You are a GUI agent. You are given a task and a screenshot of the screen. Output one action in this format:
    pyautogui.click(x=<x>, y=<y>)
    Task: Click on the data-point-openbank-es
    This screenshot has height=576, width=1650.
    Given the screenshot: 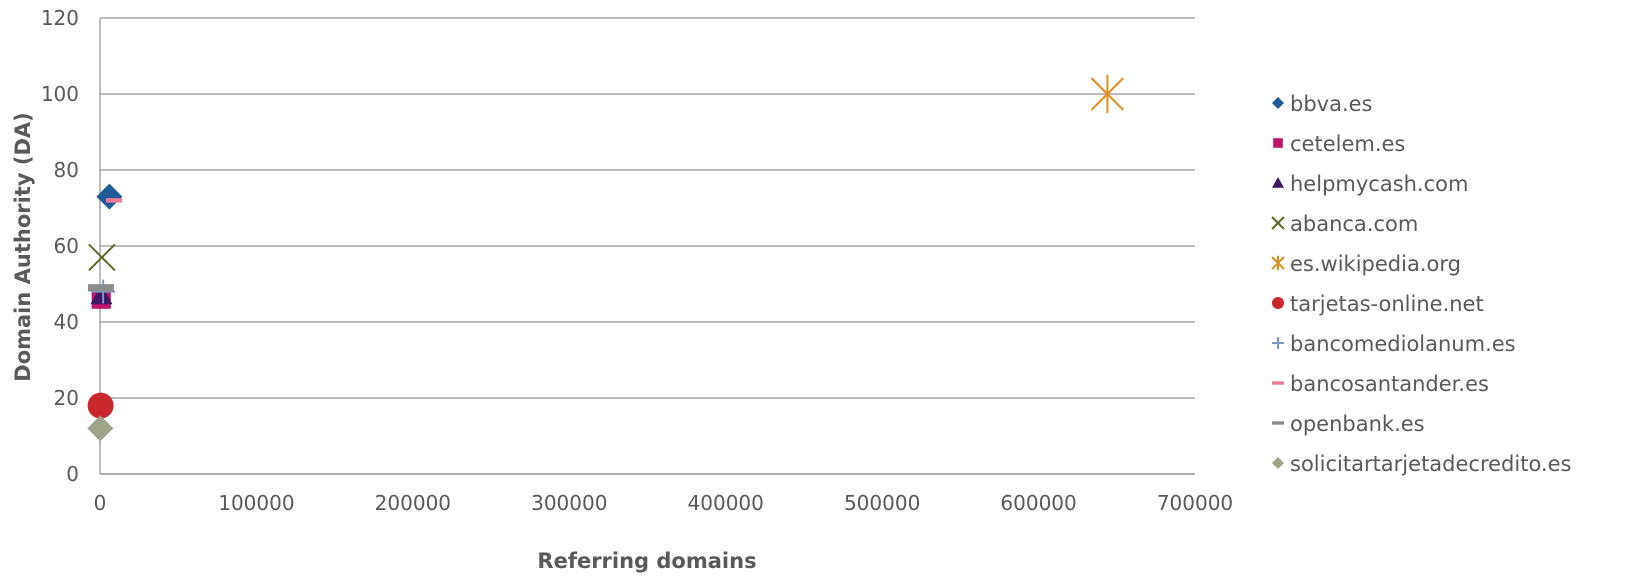 What is the action you would take?
    pyautogui.click(x=100, y=288)
    